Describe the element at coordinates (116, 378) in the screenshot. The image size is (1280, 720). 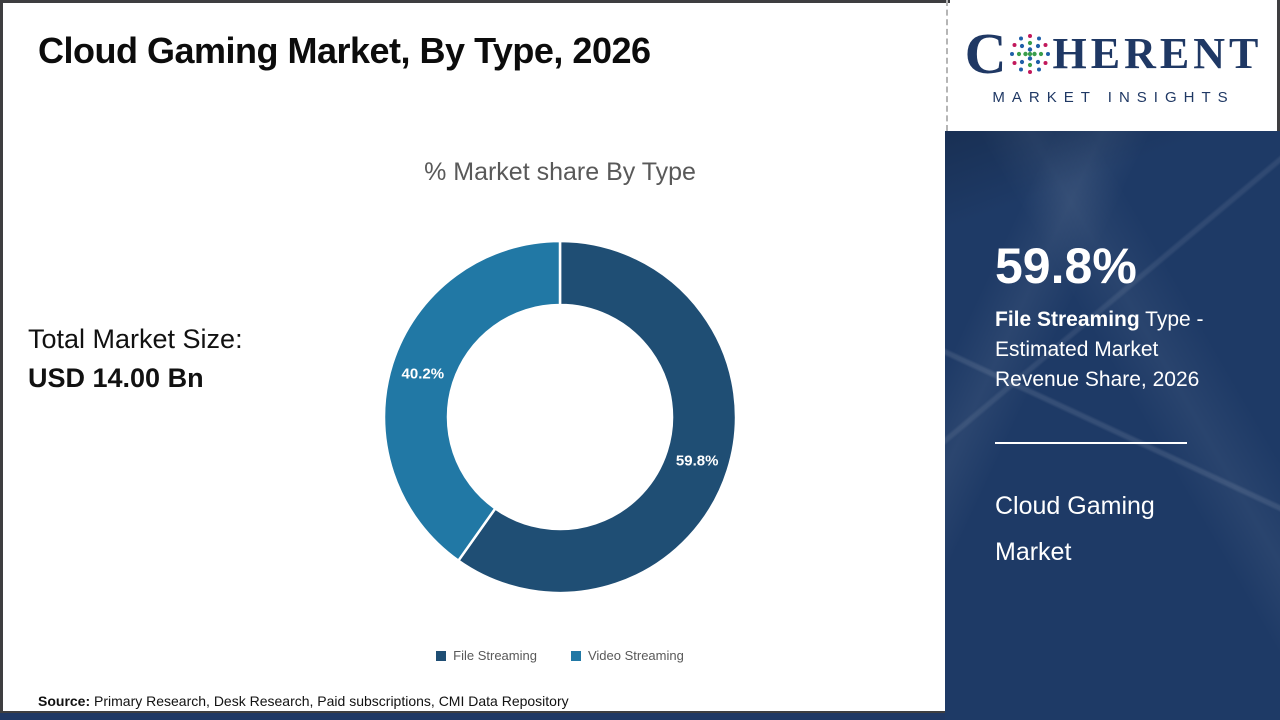
I see `total-market-size-value: USD 14.00 Bn` at that location.